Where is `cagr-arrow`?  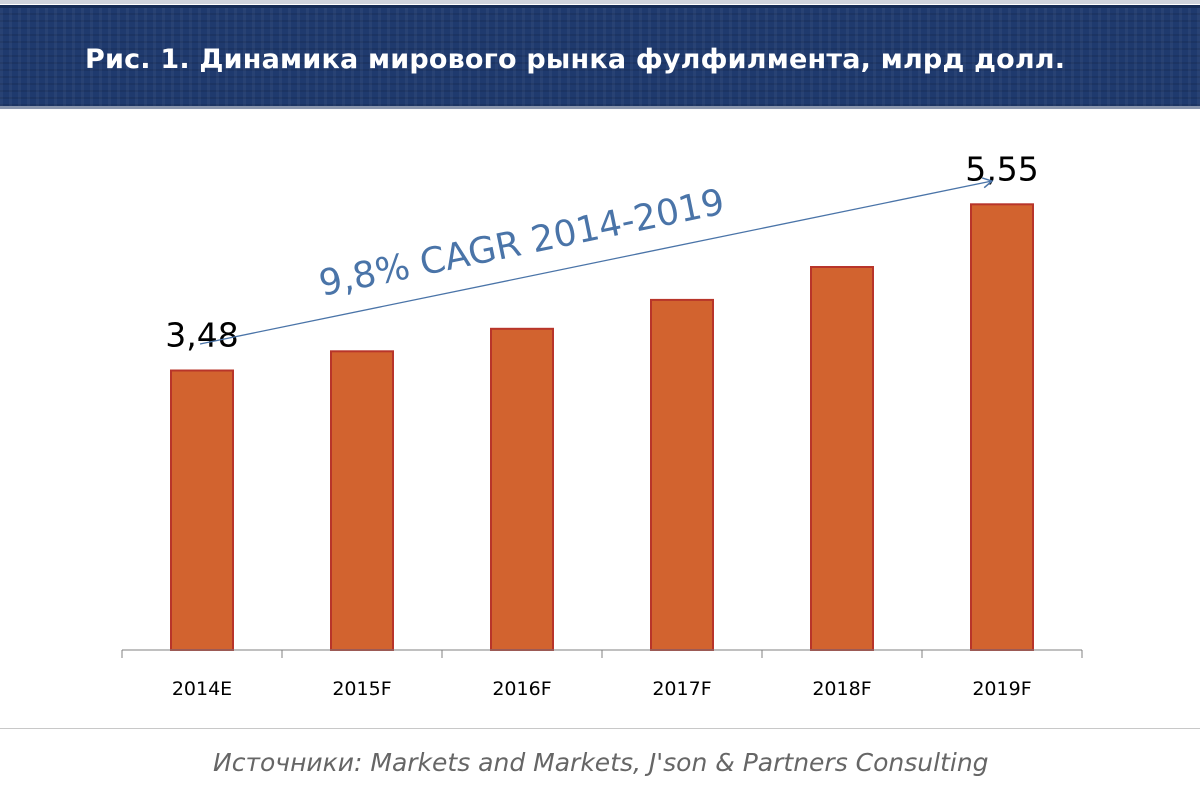 cagr-arrow is located at coordinates (596, 261).